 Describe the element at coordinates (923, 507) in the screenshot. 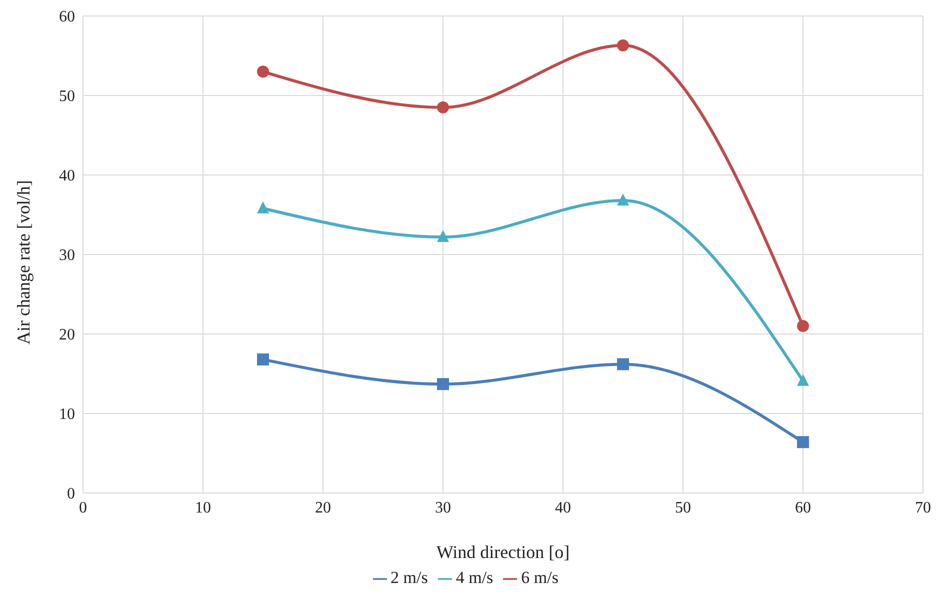

I see `x-tick-label: 70` at that location.